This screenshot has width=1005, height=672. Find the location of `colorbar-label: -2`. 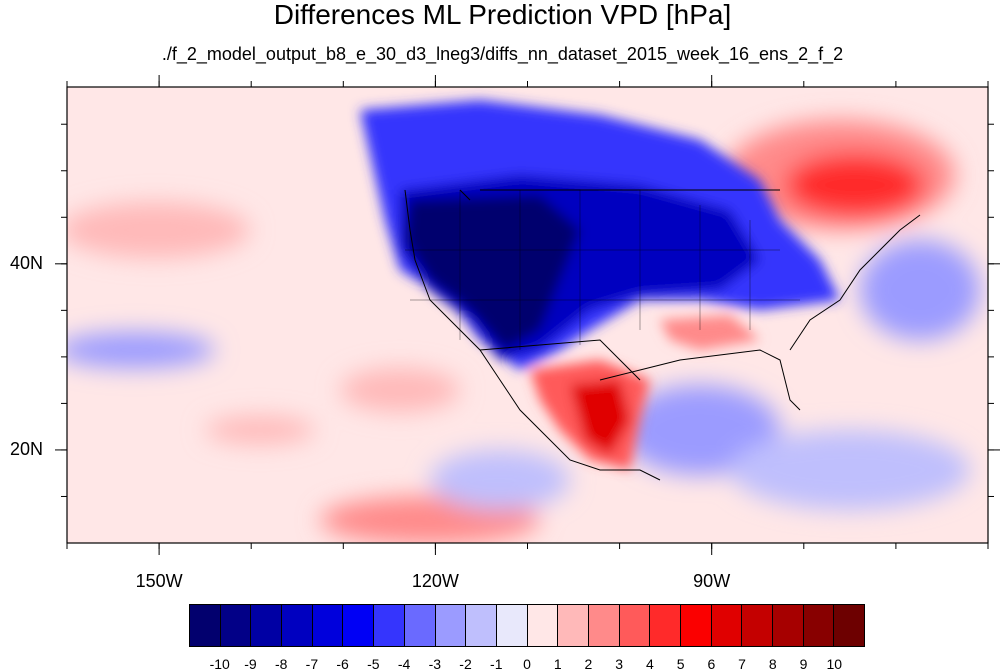

colorbar-label: -2 is located at coordinates (465, 664).